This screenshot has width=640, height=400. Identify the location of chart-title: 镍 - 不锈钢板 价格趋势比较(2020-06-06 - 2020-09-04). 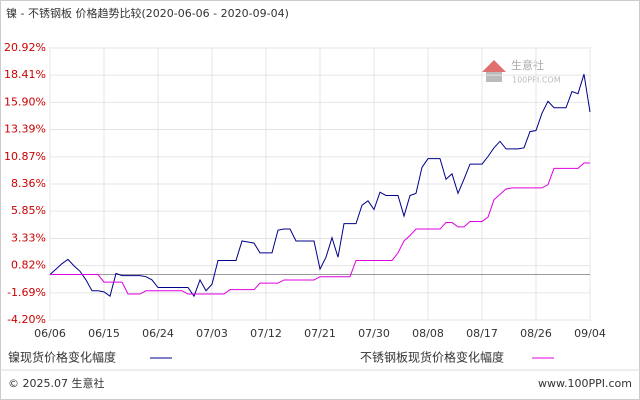
(147, 13).